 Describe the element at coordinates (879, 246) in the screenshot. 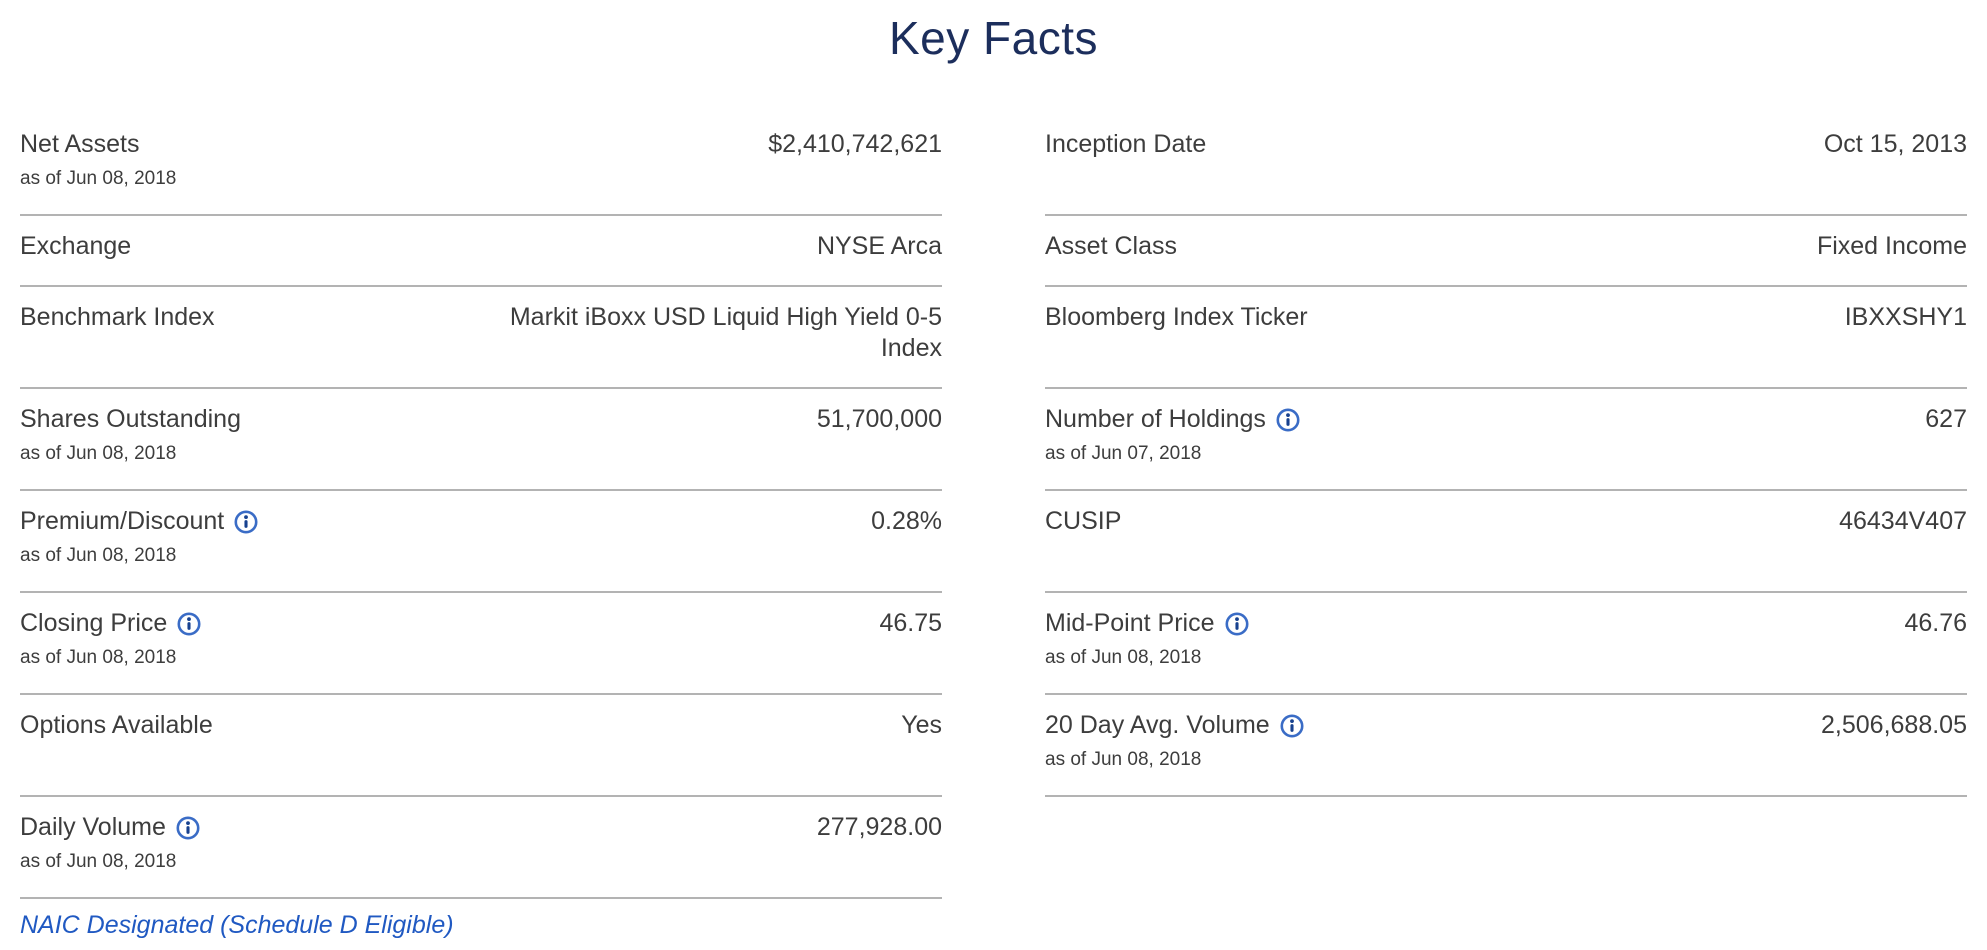

I see `fact-value: NYSE Arca` at that location.